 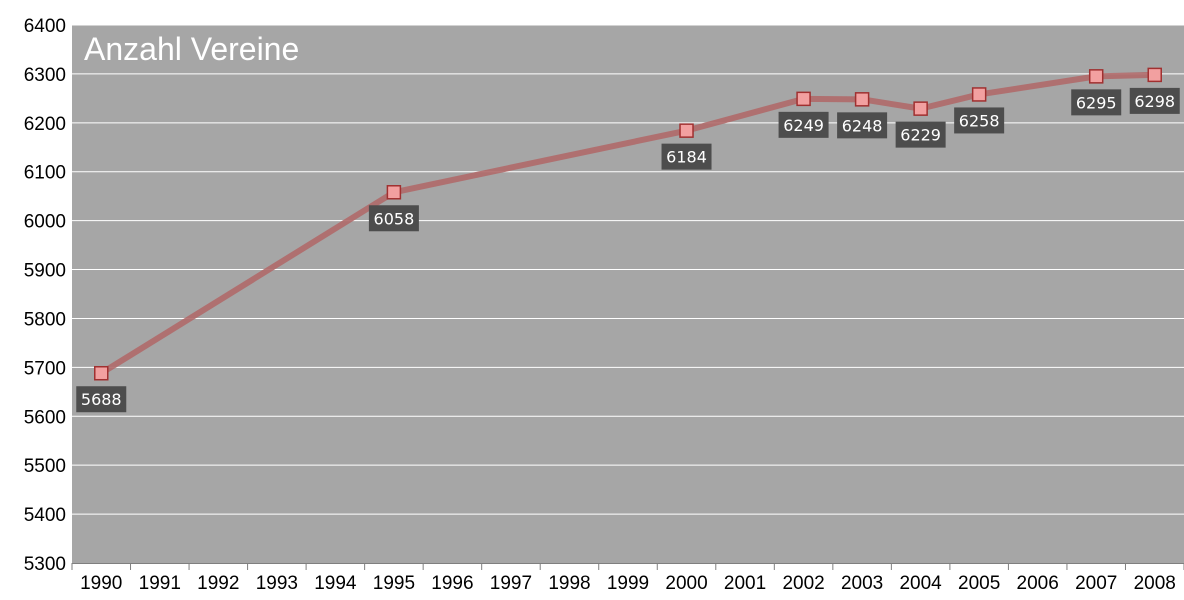 I want to click on y-tick-label: 6400, so click(x=45, y=26).